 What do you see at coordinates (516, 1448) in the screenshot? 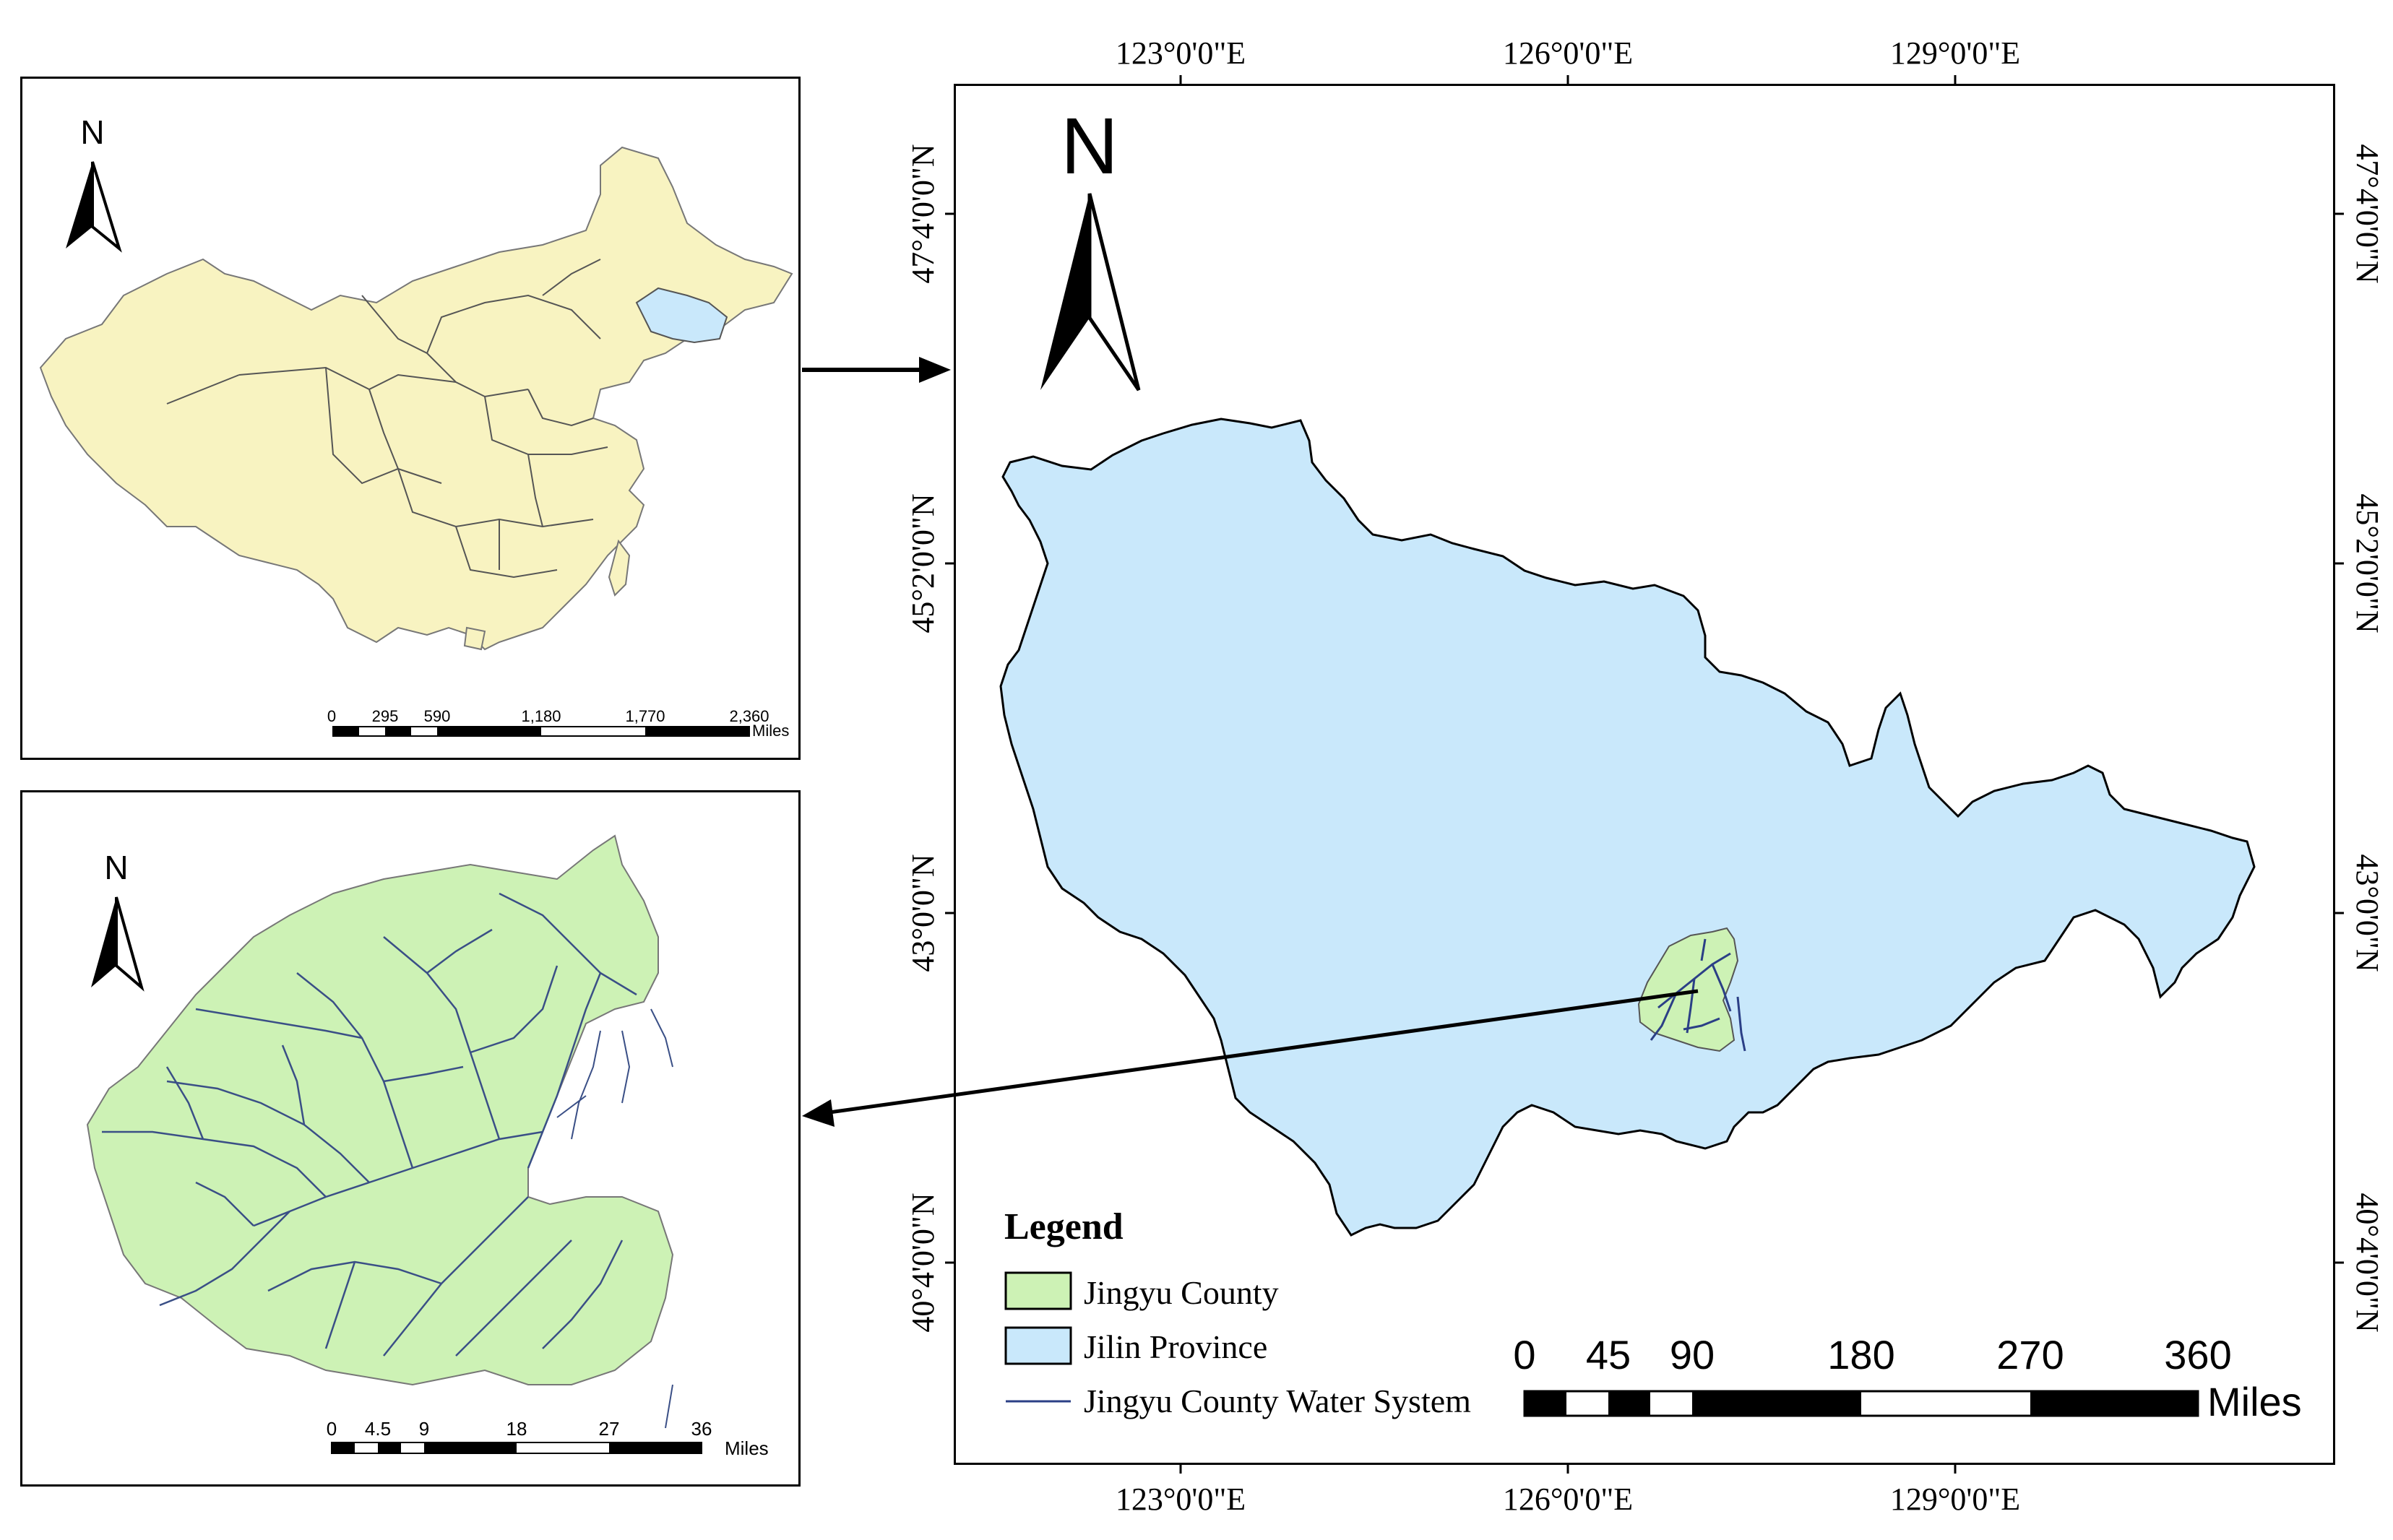
I see `county-scale-bar` at bounding box center [516, 1448].